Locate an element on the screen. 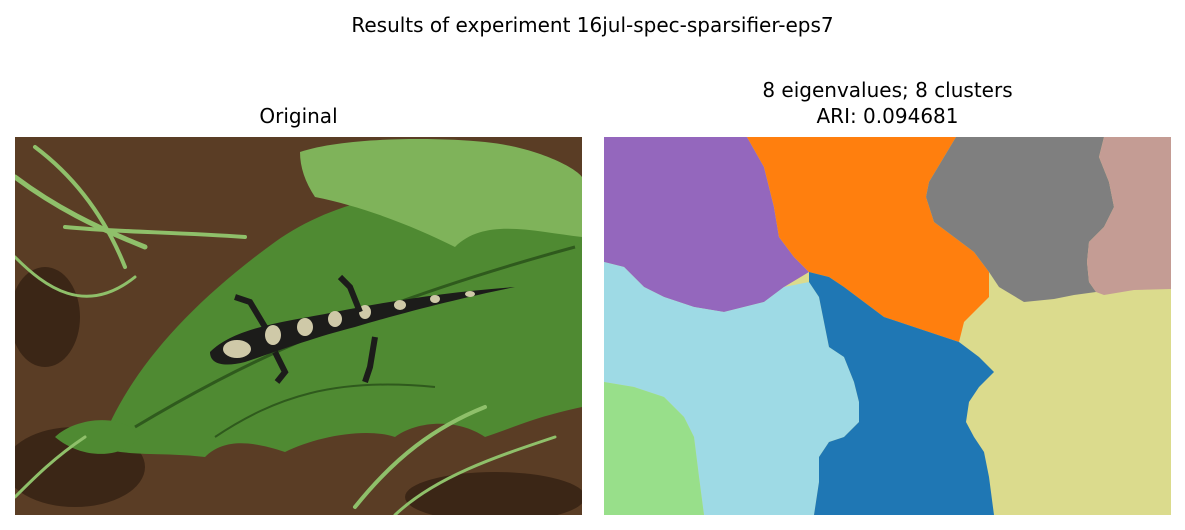 The image size is (1185, 530). upper-leaf is located at coordinates (441, 193).